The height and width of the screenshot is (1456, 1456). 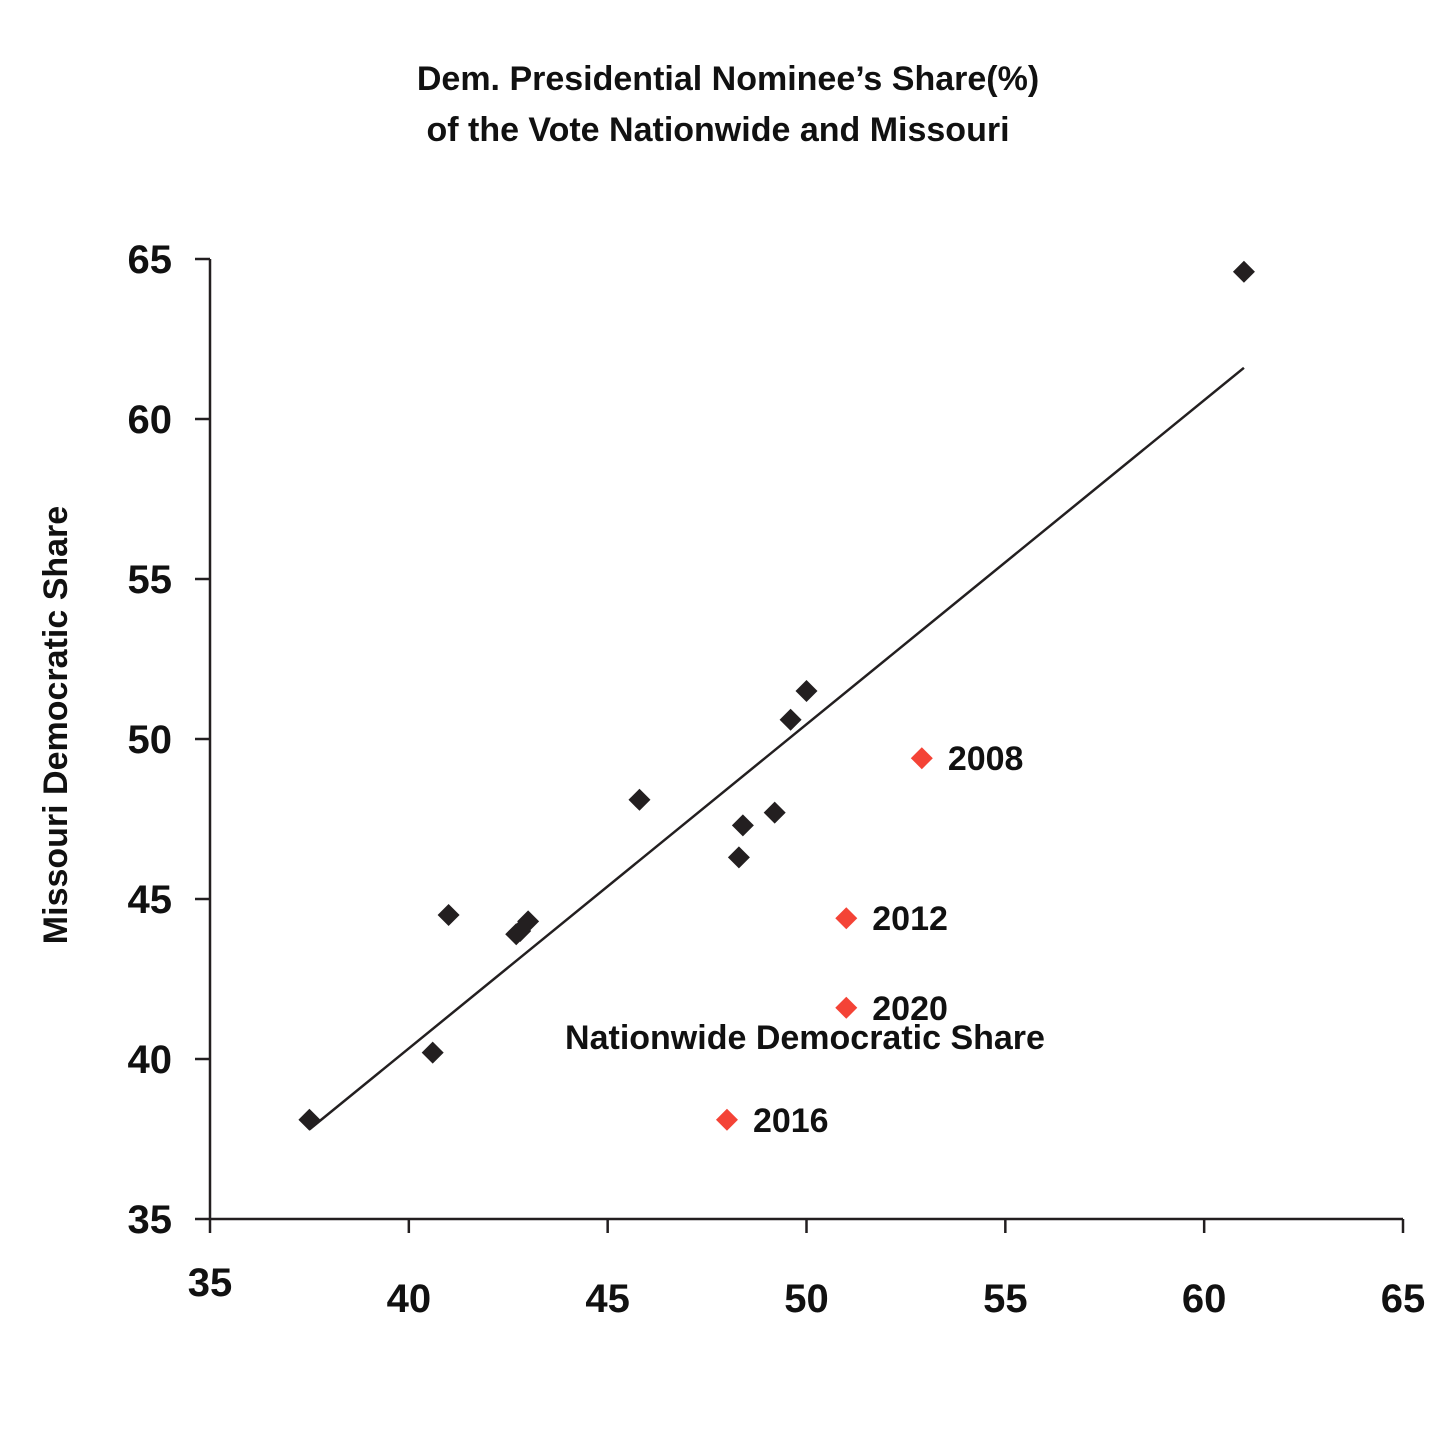 What do you see at coordinates (409, 1299) in the screenshot?
I see `x-tick-label: 40` at bounding box center [409, 1299].